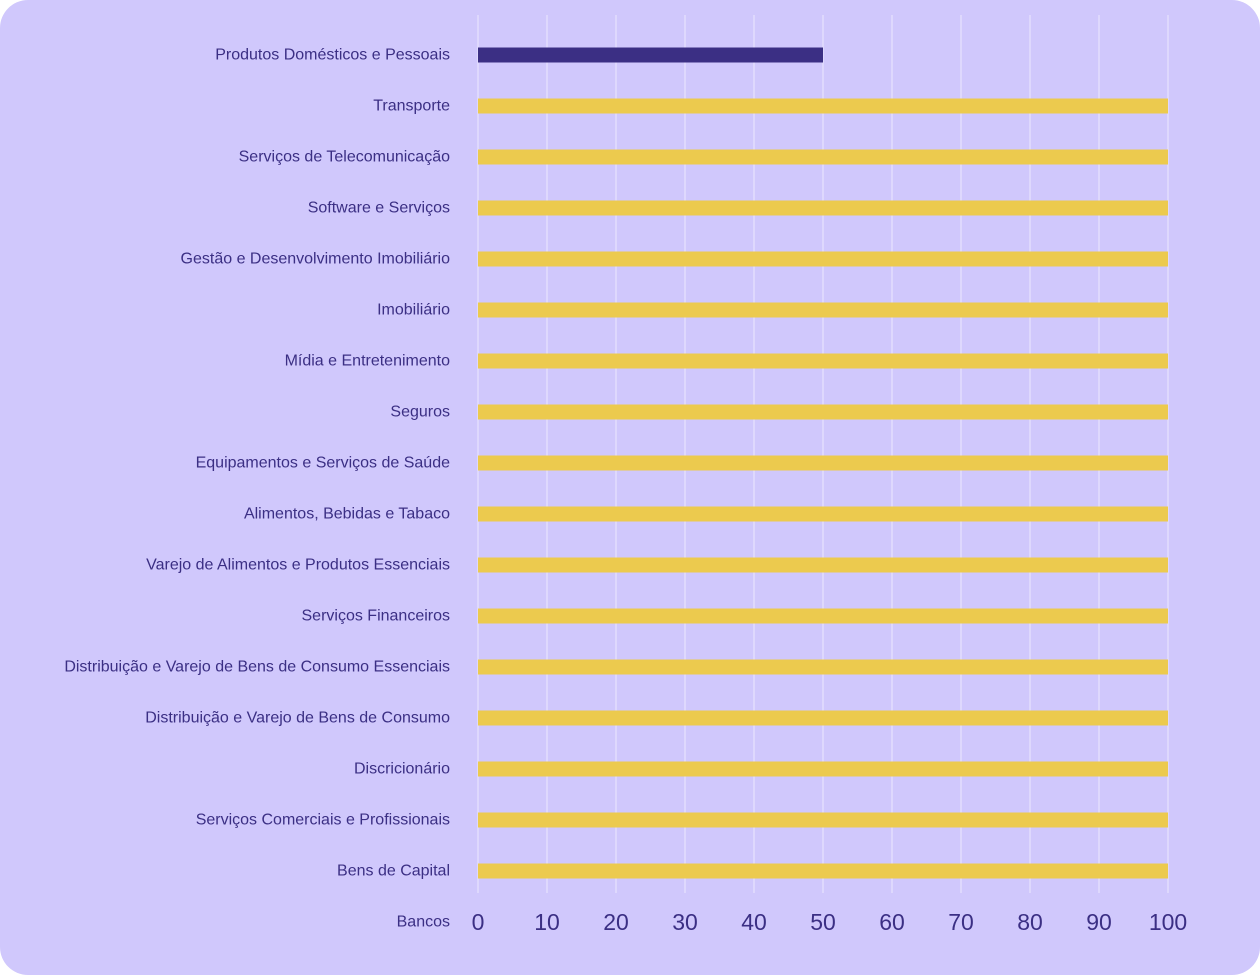 The height and width of the screenshot is (975, 1260). I want to click on category-label: Bancos, so click(423, 922).